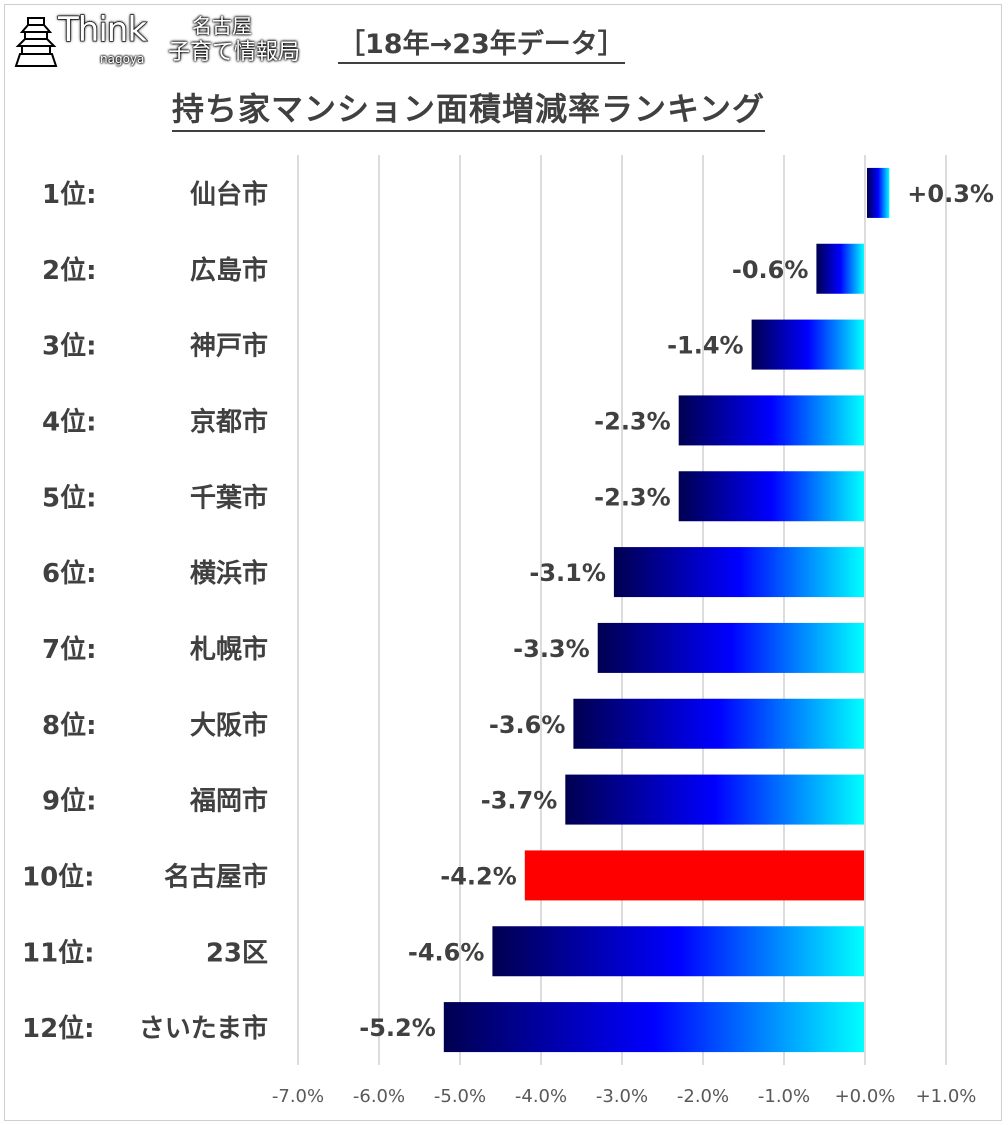 This screenshot has height=1125, width=1008. What do you see at coordinates (469, 110) in the screenshot?
I see `chart-title: 持ち家マンション面積増減率ランキング` at bounding box center [469, 110].